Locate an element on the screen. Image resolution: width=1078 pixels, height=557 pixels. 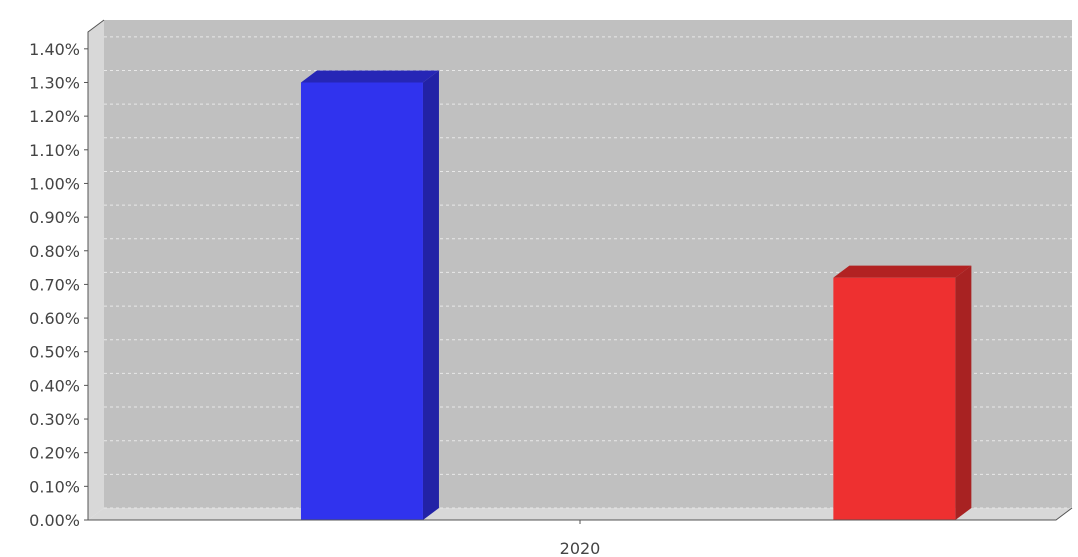
y-tick-label: 1.40% is located at coordinates (54, 49).